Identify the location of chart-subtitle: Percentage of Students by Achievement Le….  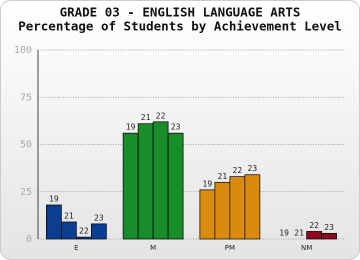
(180, 26).